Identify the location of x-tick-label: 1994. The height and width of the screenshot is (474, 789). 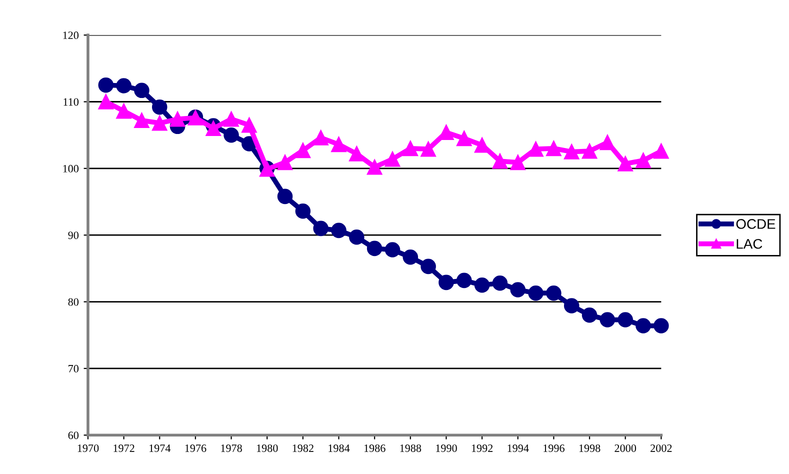
(518, 448).